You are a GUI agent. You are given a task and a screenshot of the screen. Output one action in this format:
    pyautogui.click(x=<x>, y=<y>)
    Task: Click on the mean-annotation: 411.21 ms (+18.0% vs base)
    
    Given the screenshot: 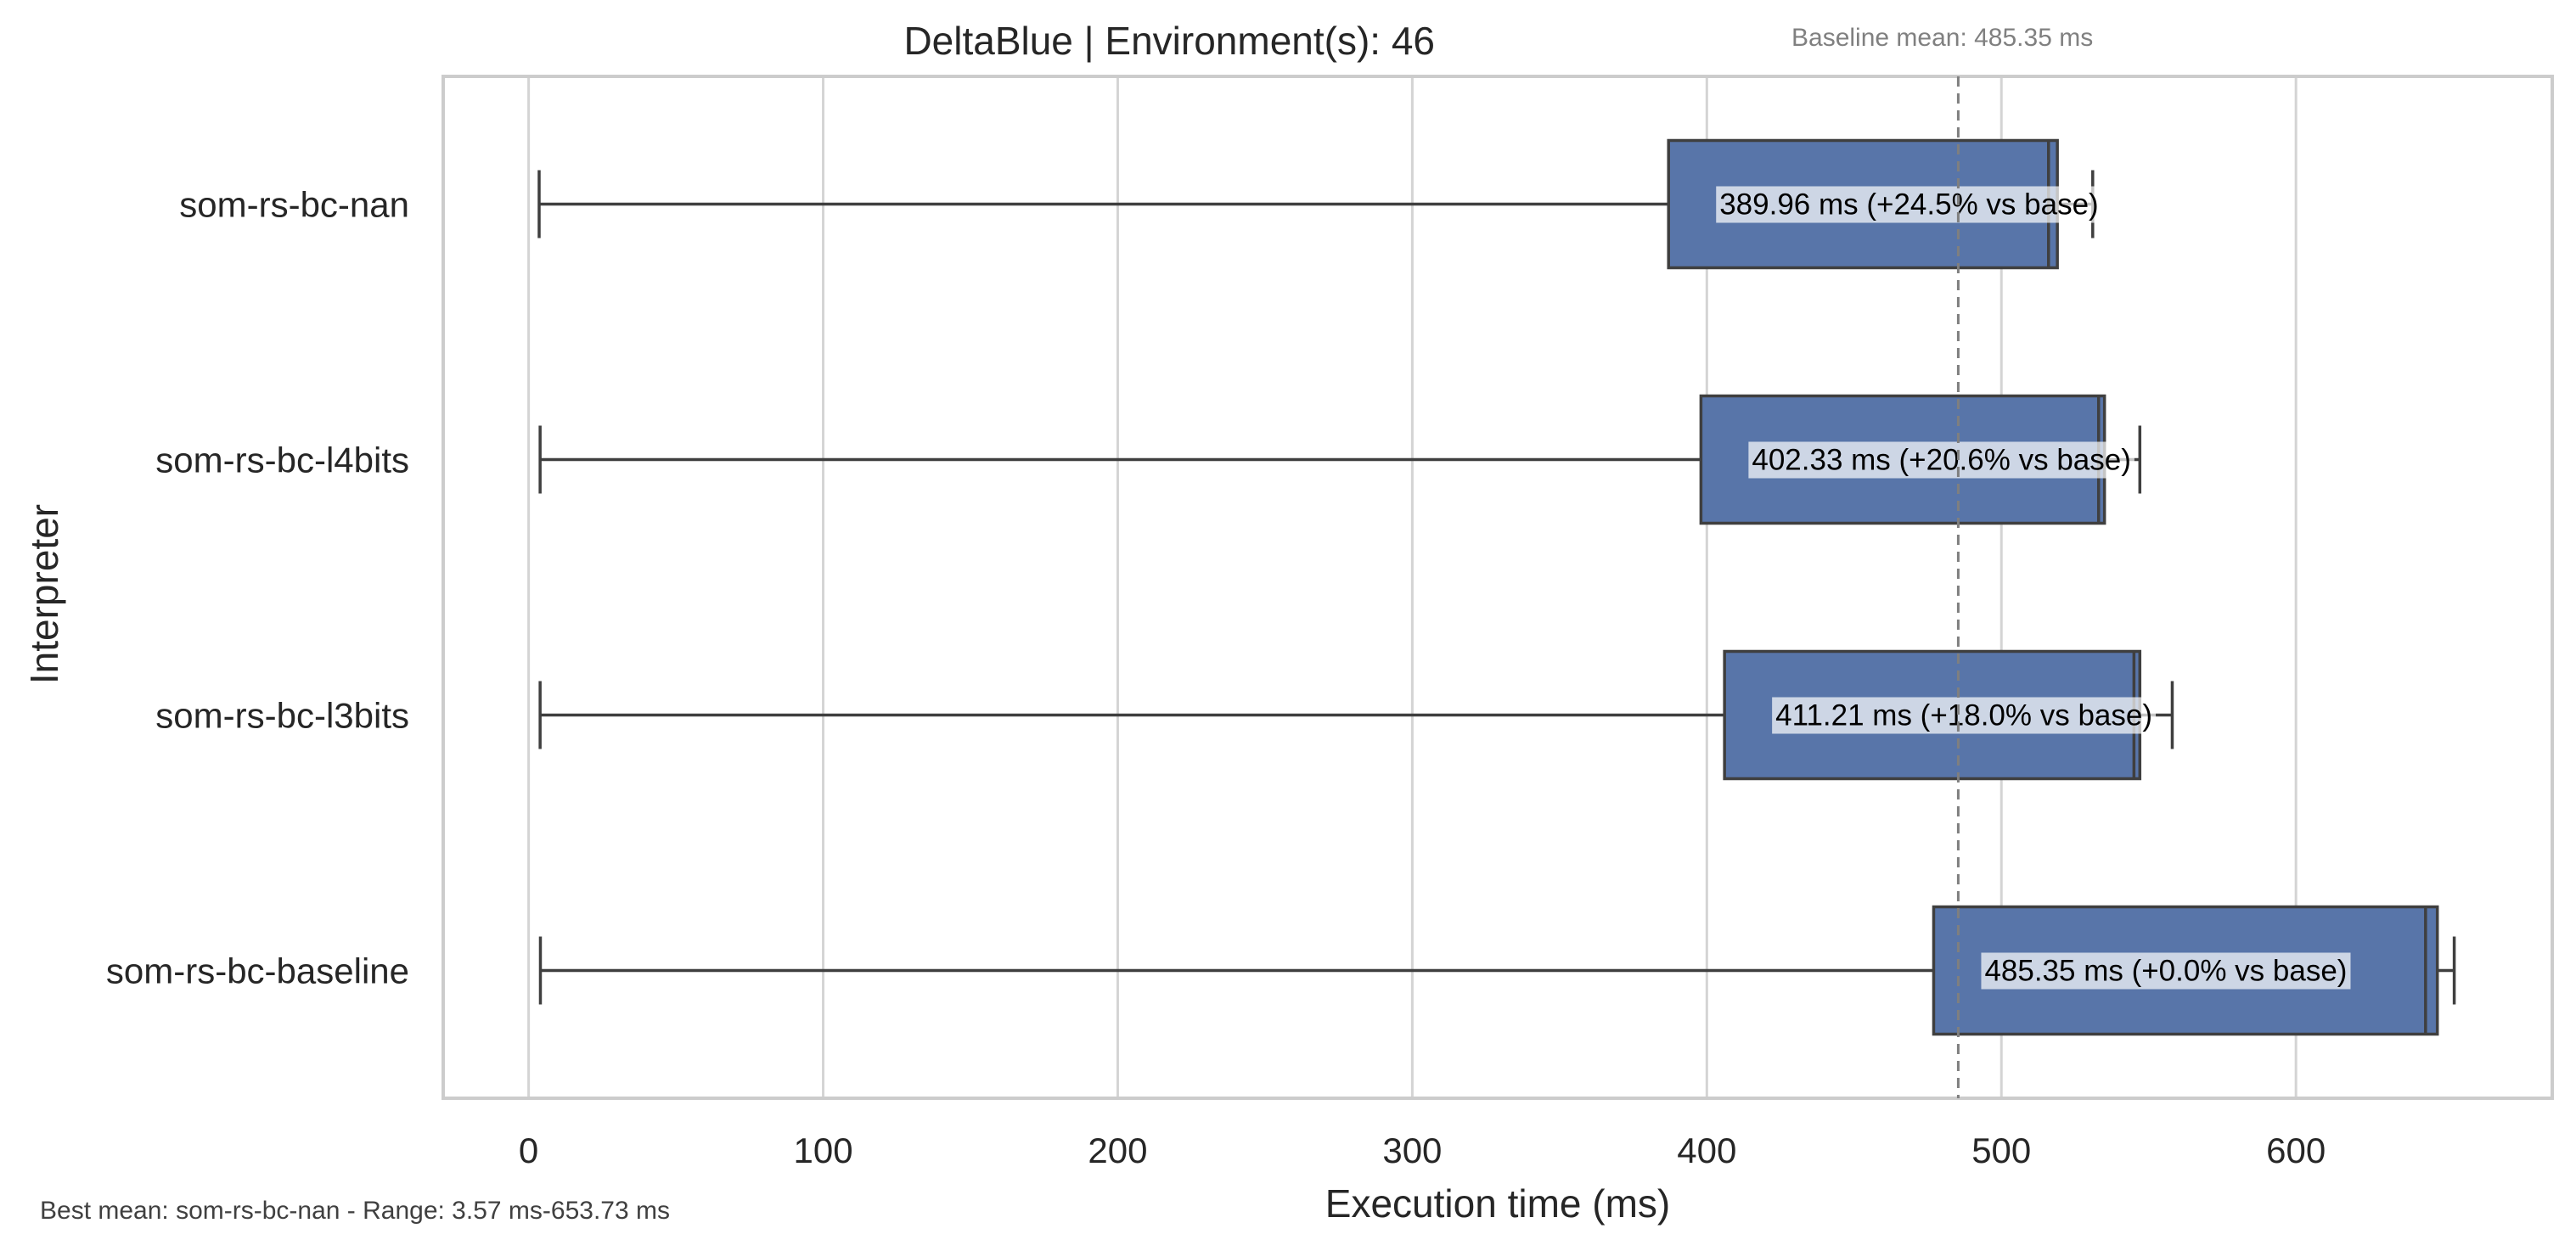 What is the action you would take?
    pyautogui.click(x=1964, y=715)
    